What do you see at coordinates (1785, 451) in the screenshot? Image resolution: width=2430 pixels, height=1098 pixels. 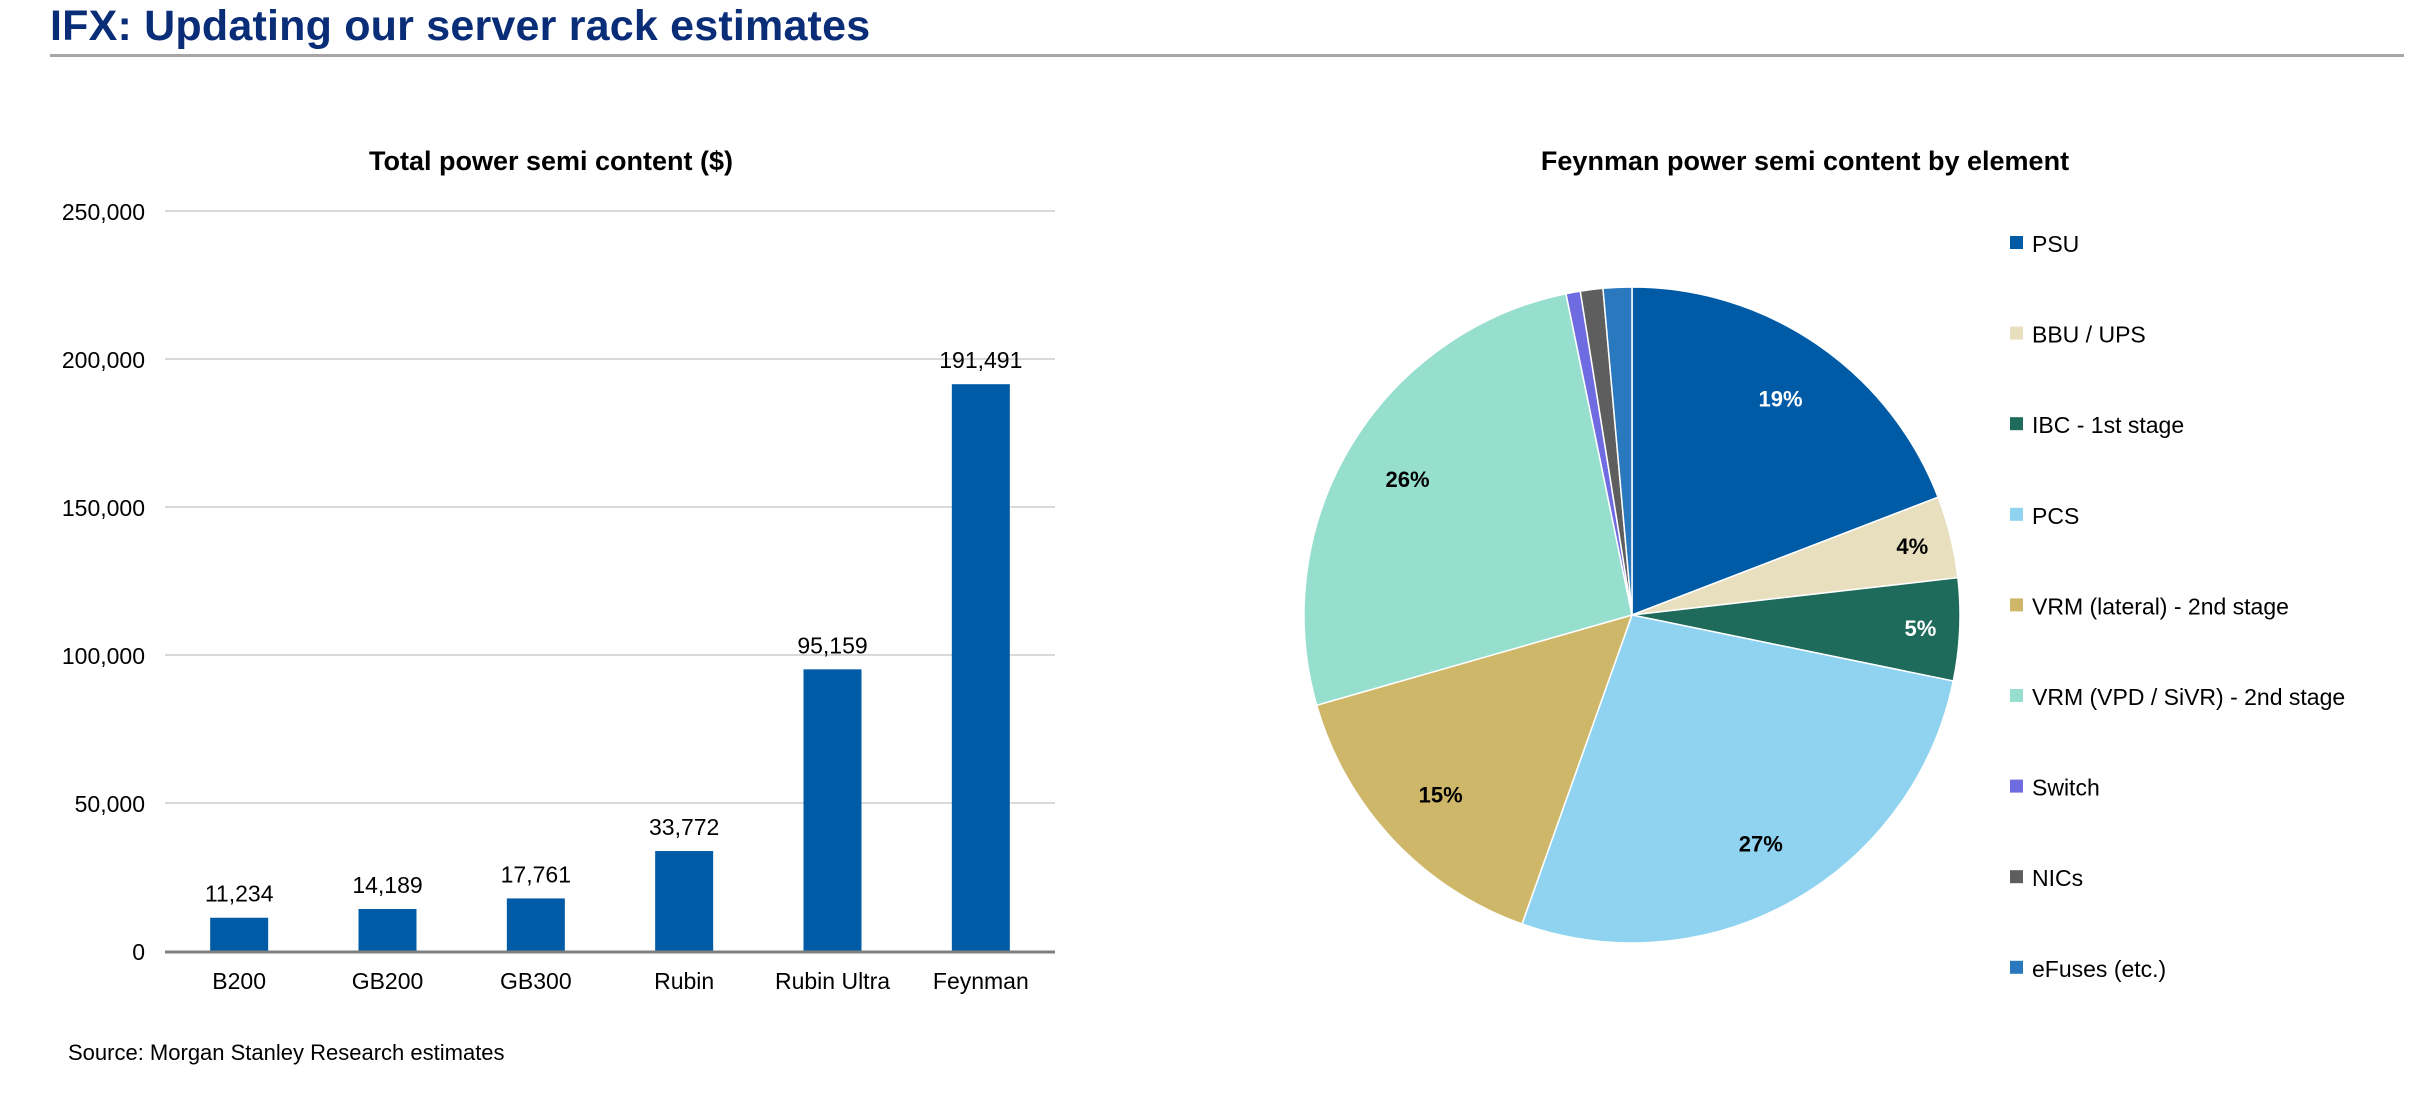 I see `pie-slice-psu` at bounding box center [1785, 451].